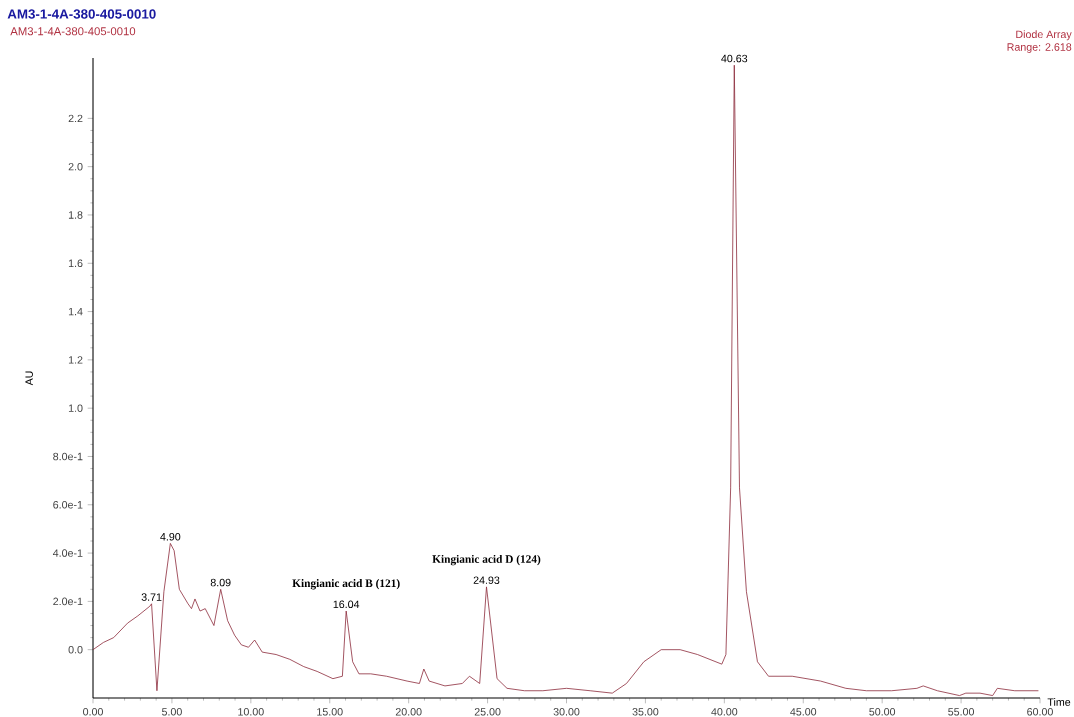 This screenshot has width=1074, height=717. What do you see at coordinates (724, 712) in the screenshot?
I see `x-tick-label: 40.00` at bounding box center [724, 712].